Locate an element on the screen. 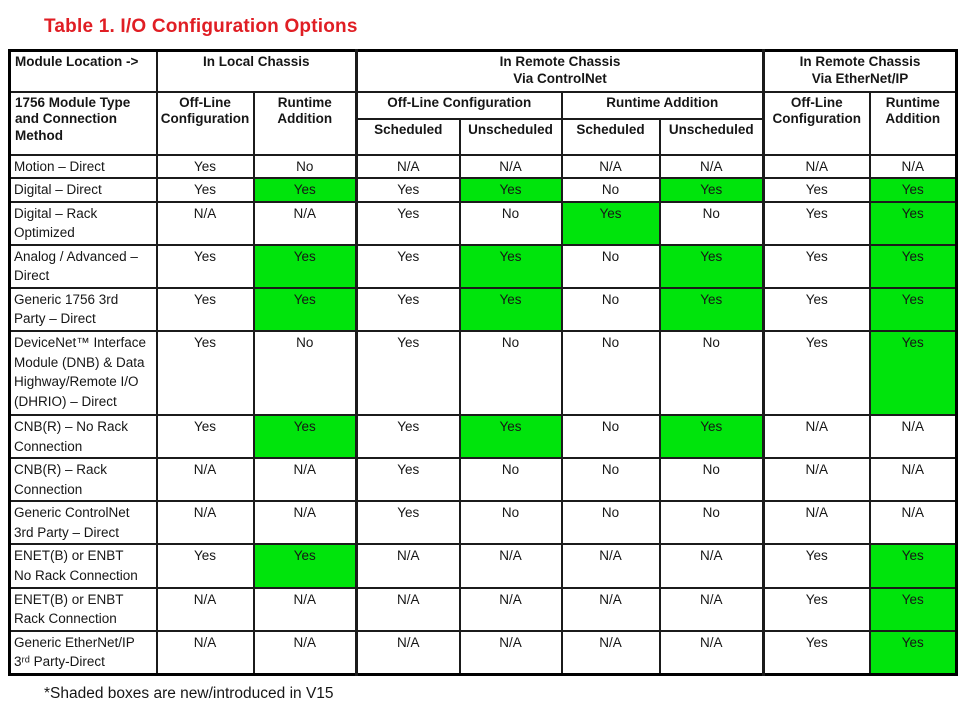  table-row: Digital – Direct Yes Yes Yes Yes No Yes Yes Yes is located at coordinates (483, 190).